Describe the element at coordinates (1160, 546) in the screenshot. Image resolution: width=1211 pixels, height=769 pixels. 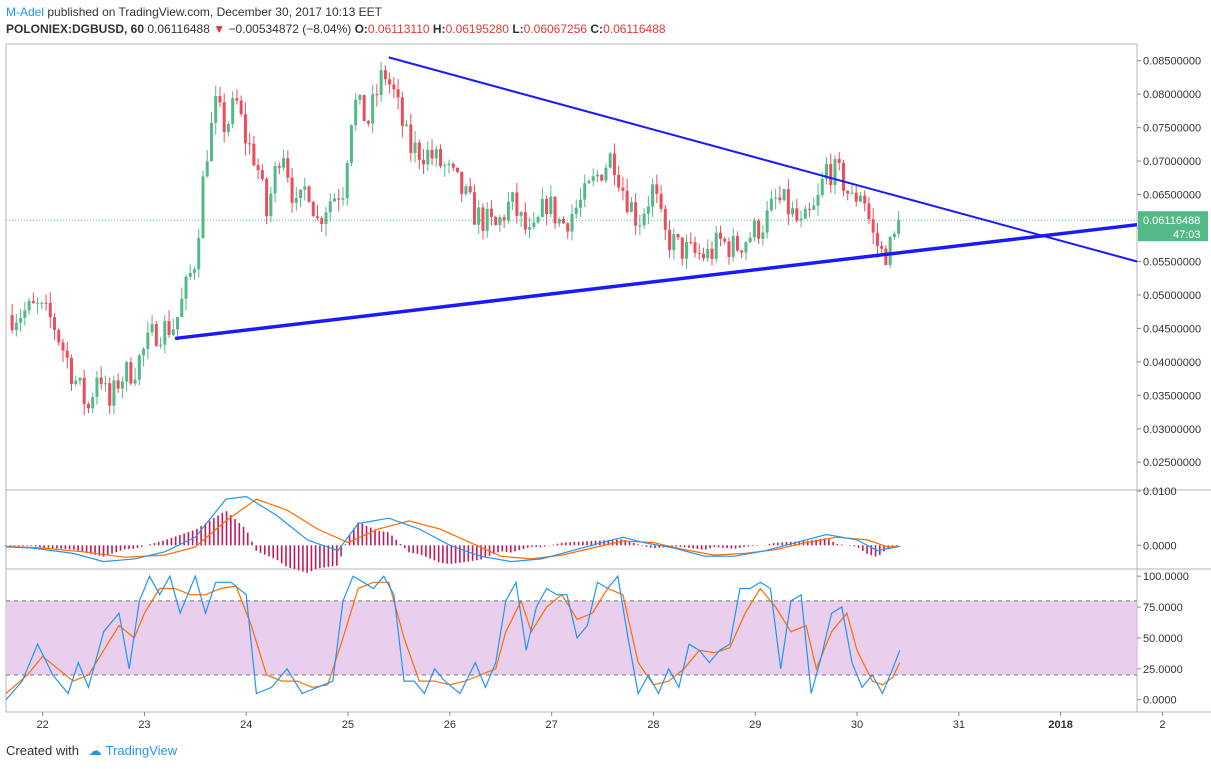
I see `macd-tick-label: 0.0000` at that location.